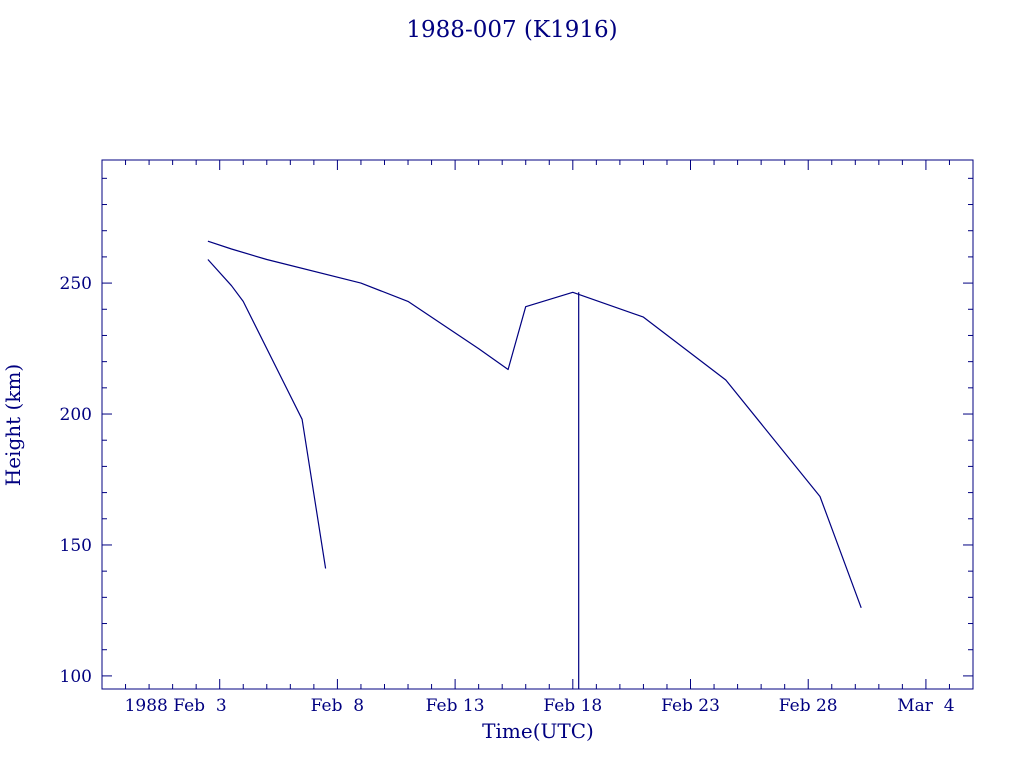 Image resolution: width=1024 pixels, height=768 pixels. Describe the element at coordinates (13, 425) in the screenshot. I see `y-axis-label: Height (km)` at that location.